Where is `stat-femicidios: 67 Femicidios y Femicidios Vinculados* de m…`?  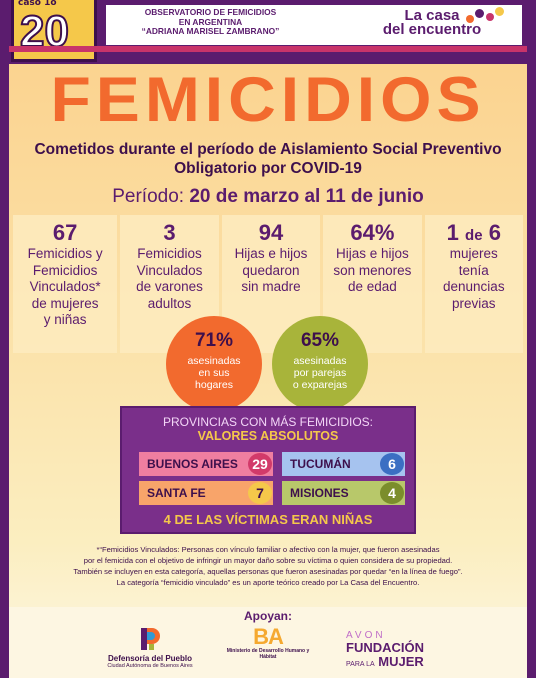
stat-femicidios: 67 Femicidios y Femicidios Vinculados* de m… is located at coordinates (65, 284).